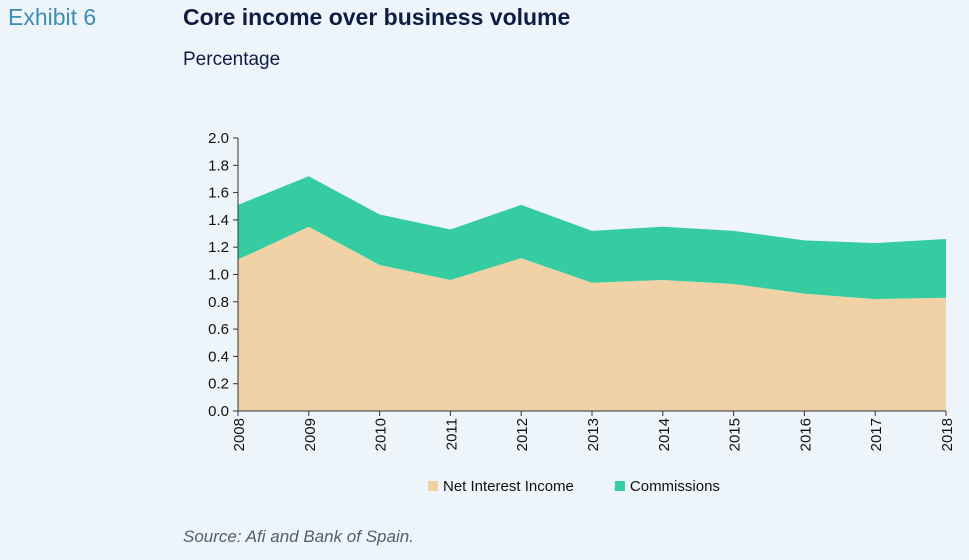 Image resolution: width=969 pixels, height=560 pixels. Describe the element at coordinates (218, 356) in the screenshot. I see `y-tick-label: 0.4` at that location.